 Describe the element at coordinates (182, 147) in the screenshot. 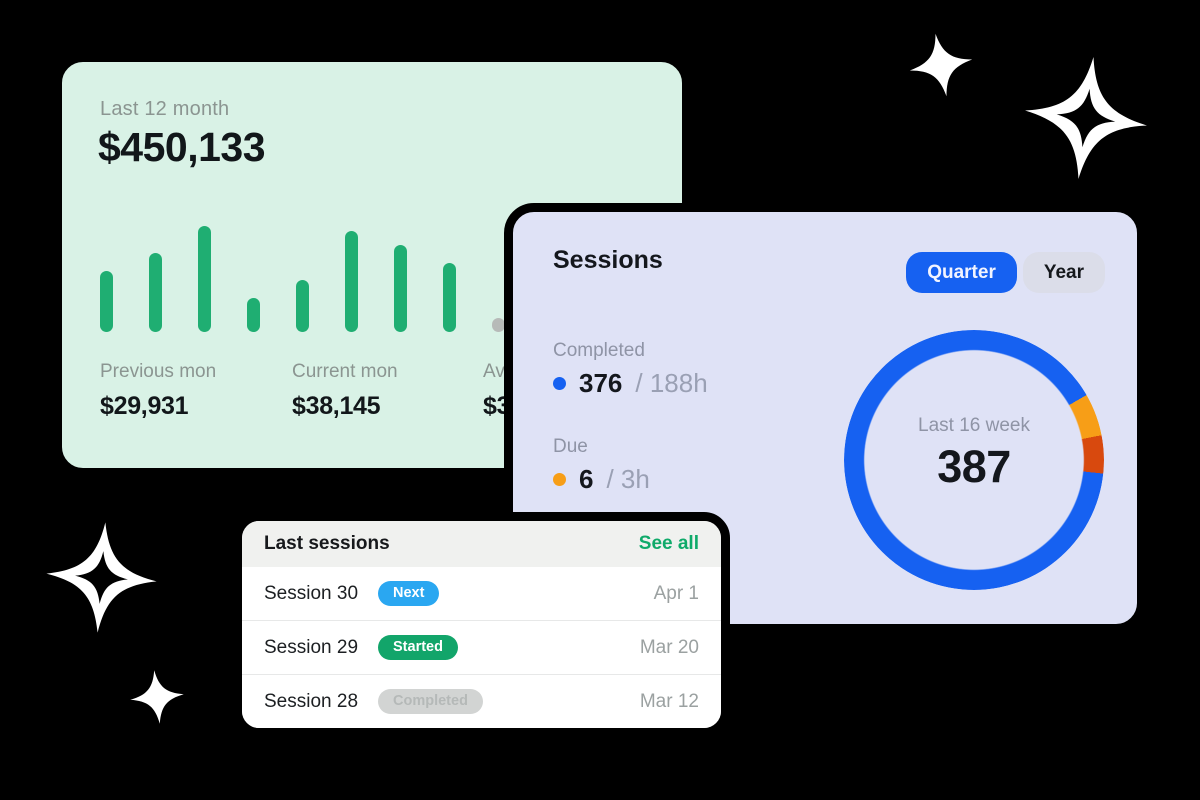

I see `revenue-total: $450,133` at that location.